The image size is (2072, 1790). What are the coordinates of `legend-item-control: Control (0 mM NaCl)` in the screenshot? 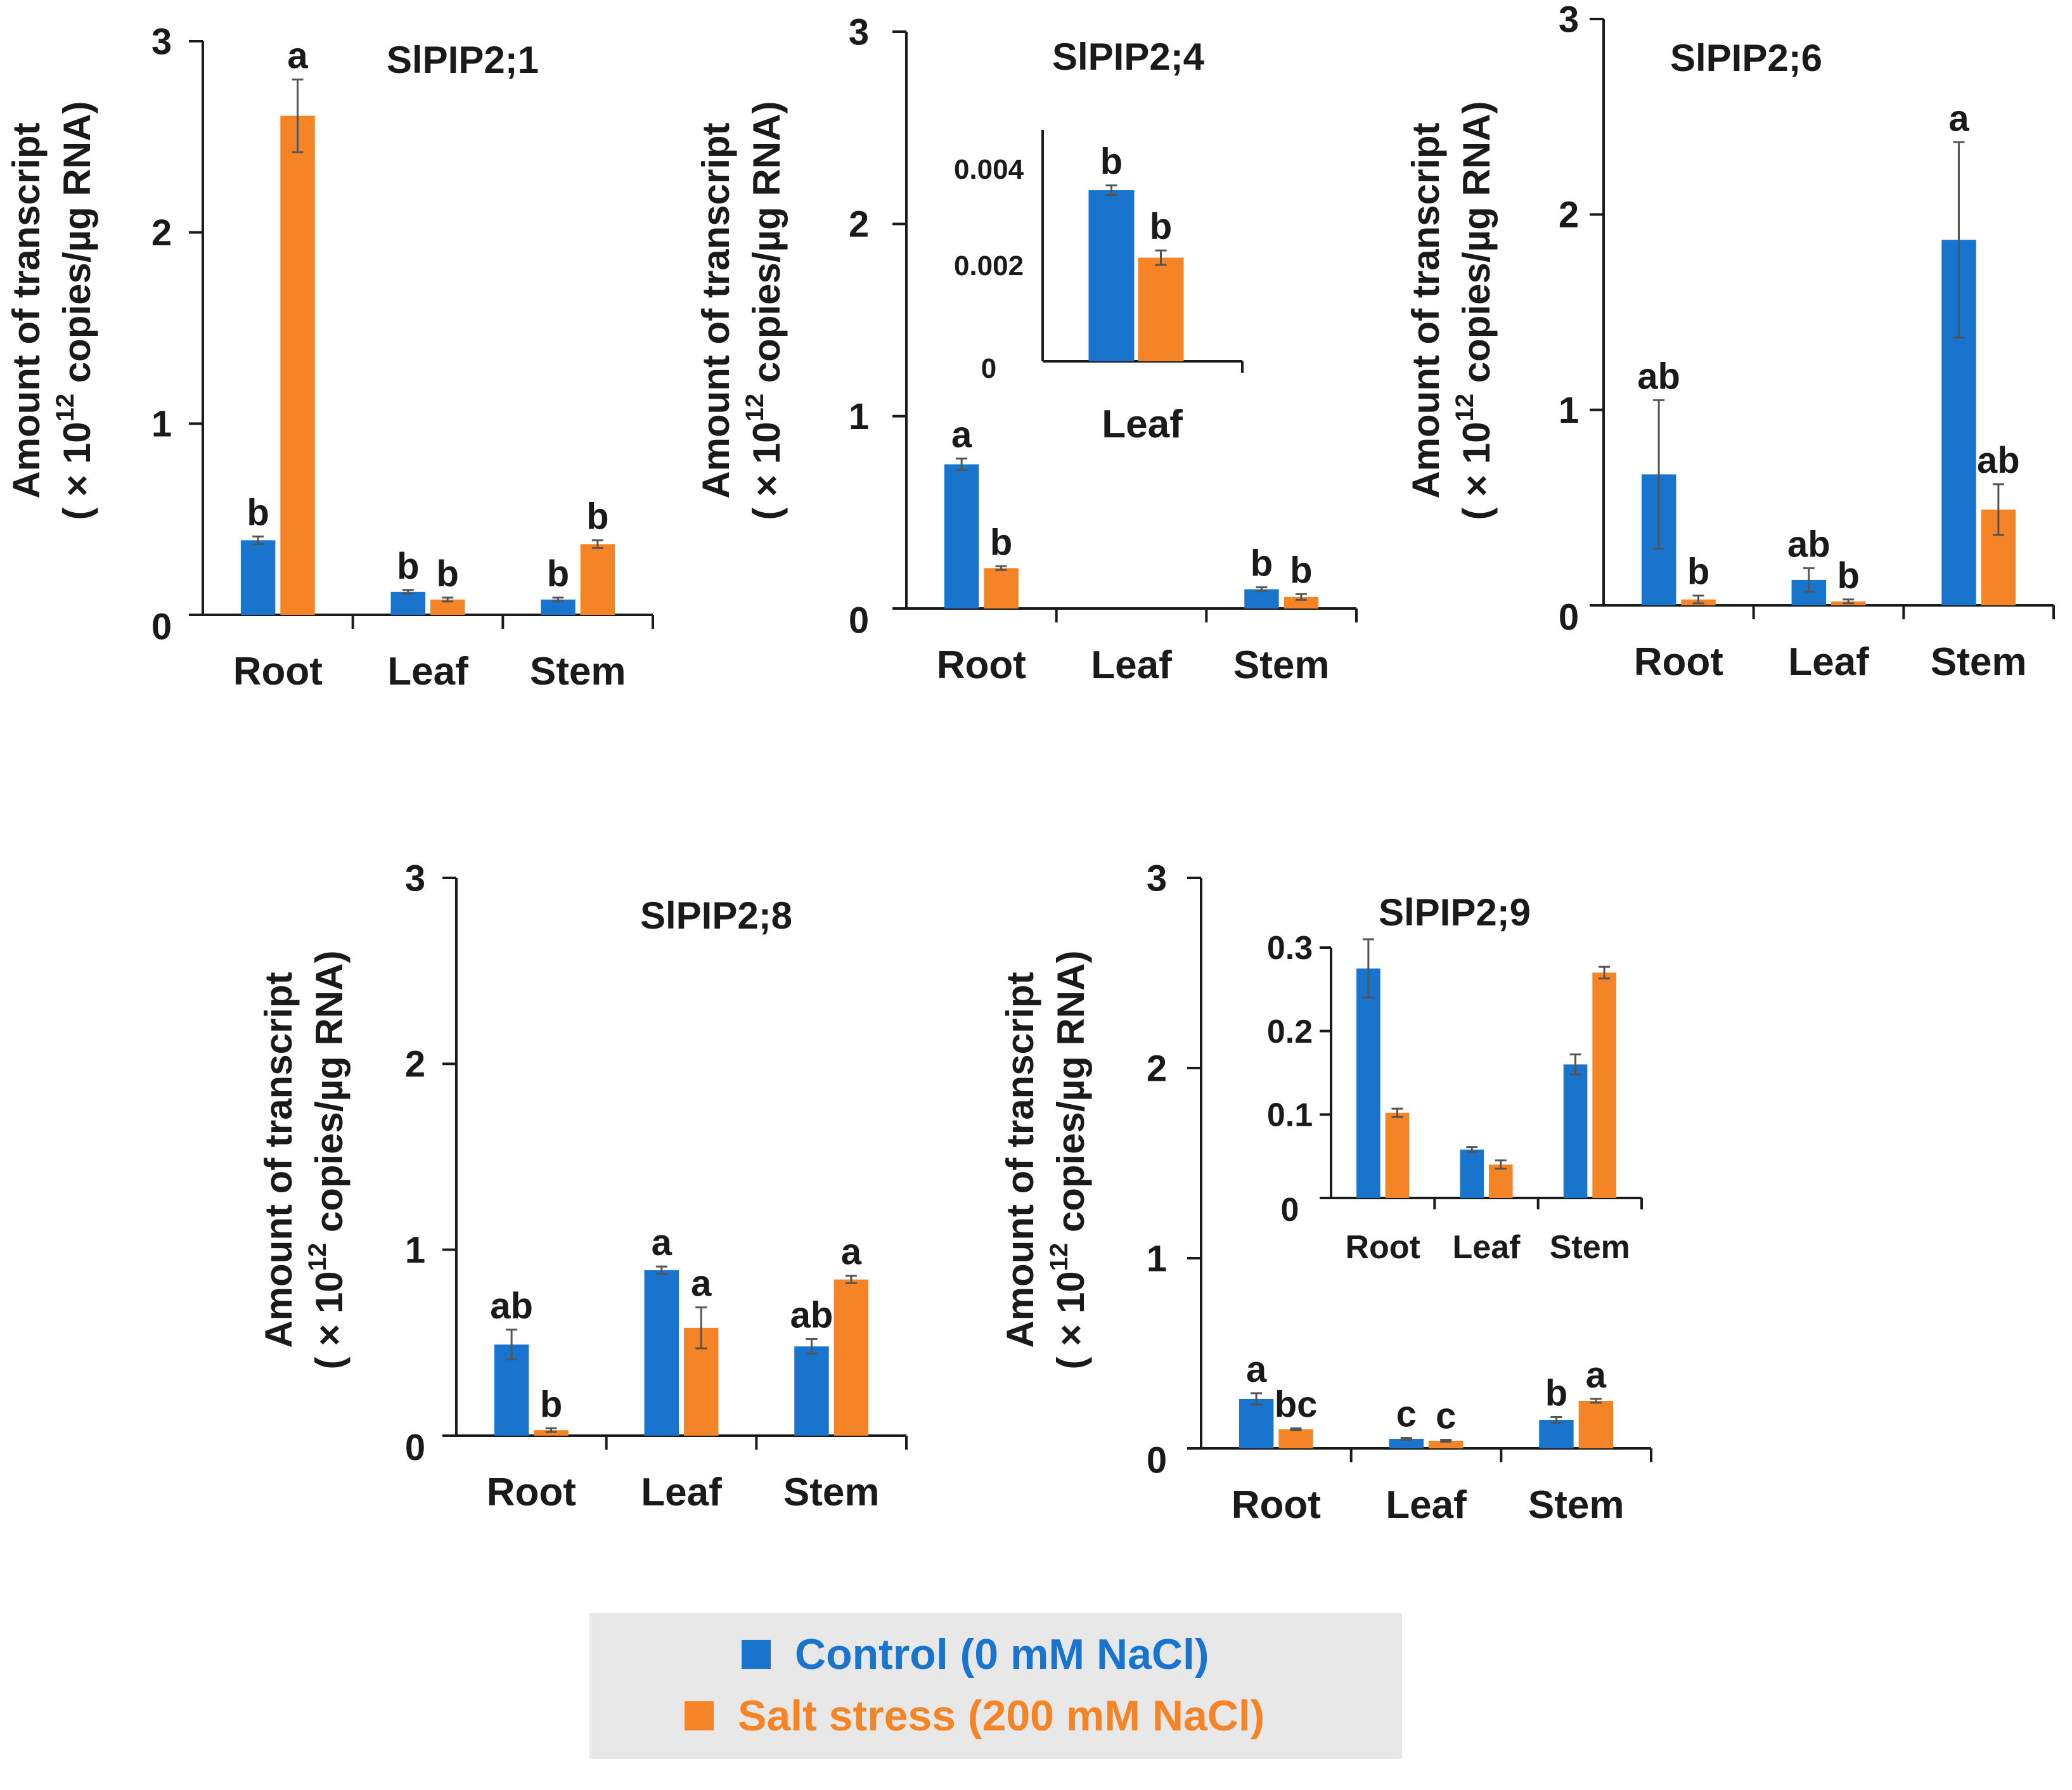 It's located at (975, 1654).